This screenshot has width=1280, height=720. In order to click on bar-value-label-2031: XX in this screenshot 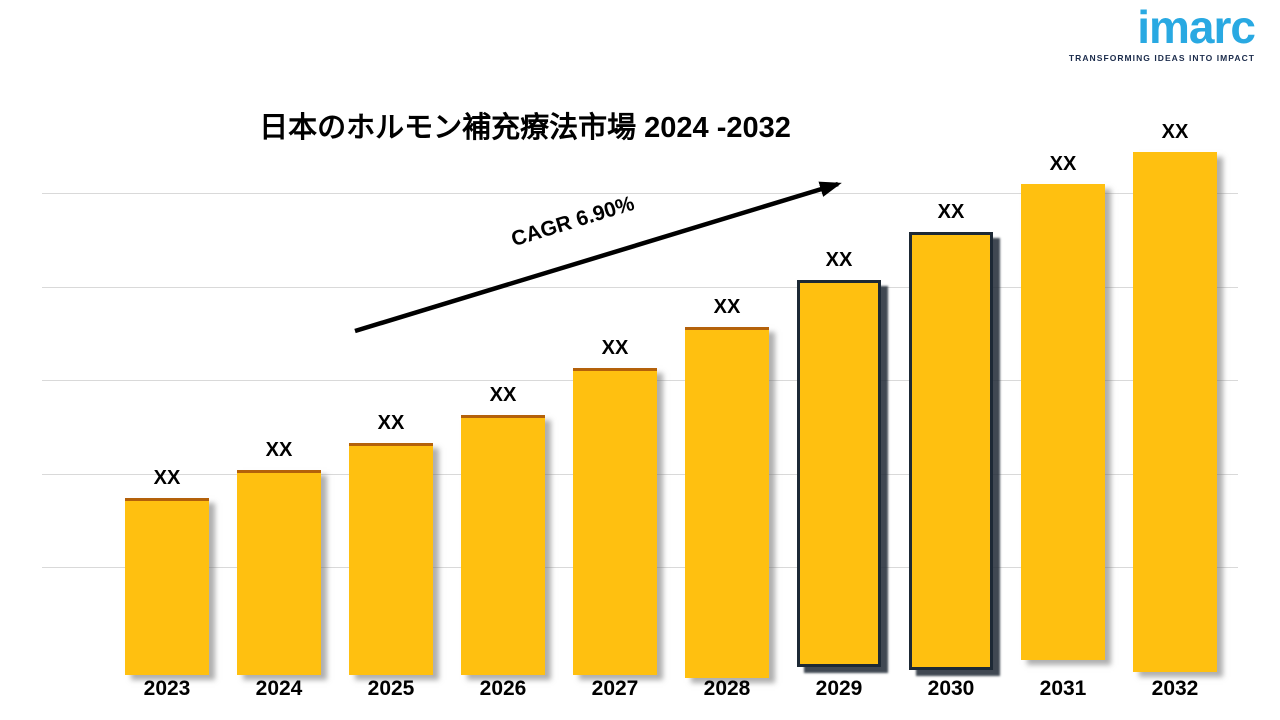, I will do `click(1063, 164)`.